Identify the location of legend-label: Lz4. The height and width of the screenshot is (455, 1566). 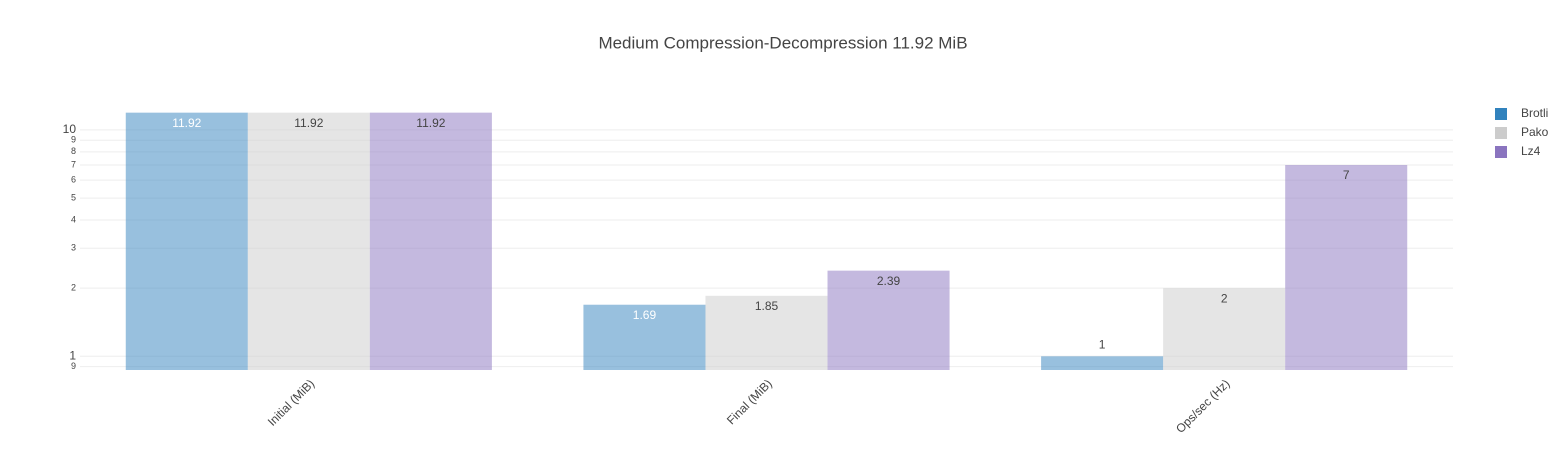
(1531, 151).